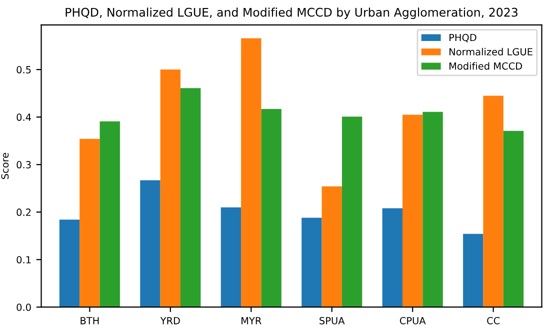  What do you see at coordinates (23, 164) in the screenshot?
I see `y-tick-label: 0.3` at bounding box center [23, 164].